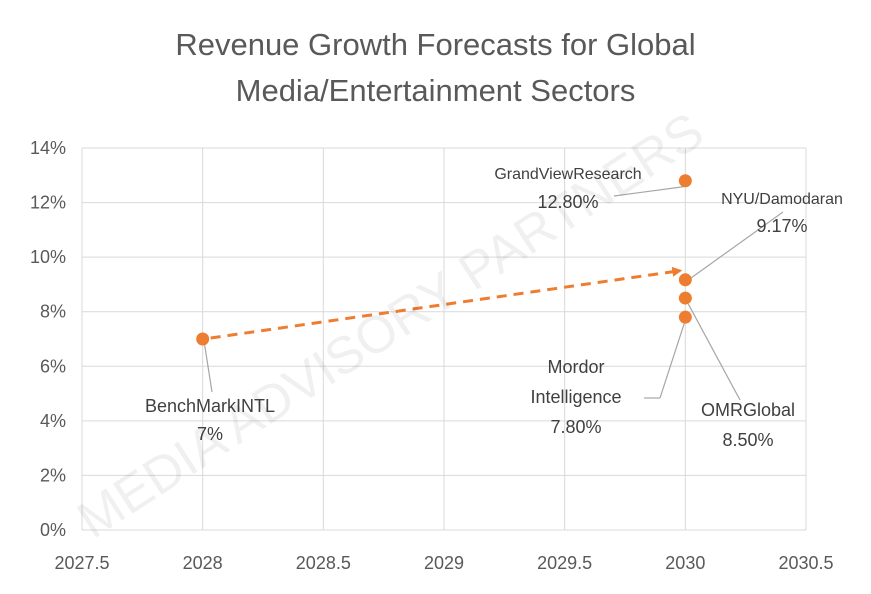 This screenshot has height=594, width=871. I want to click on x-tick-label: 2029.5, so click(564, 563).